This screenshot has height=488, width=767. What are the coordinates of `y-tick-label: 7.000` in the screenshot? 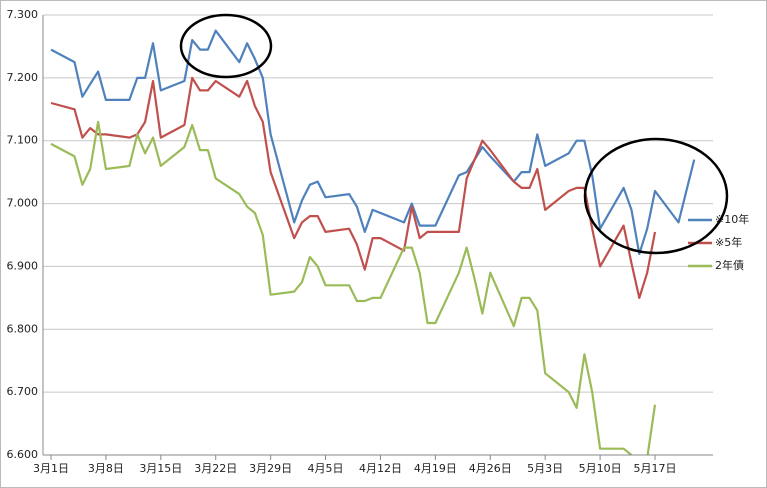 It's located at (23, 203).